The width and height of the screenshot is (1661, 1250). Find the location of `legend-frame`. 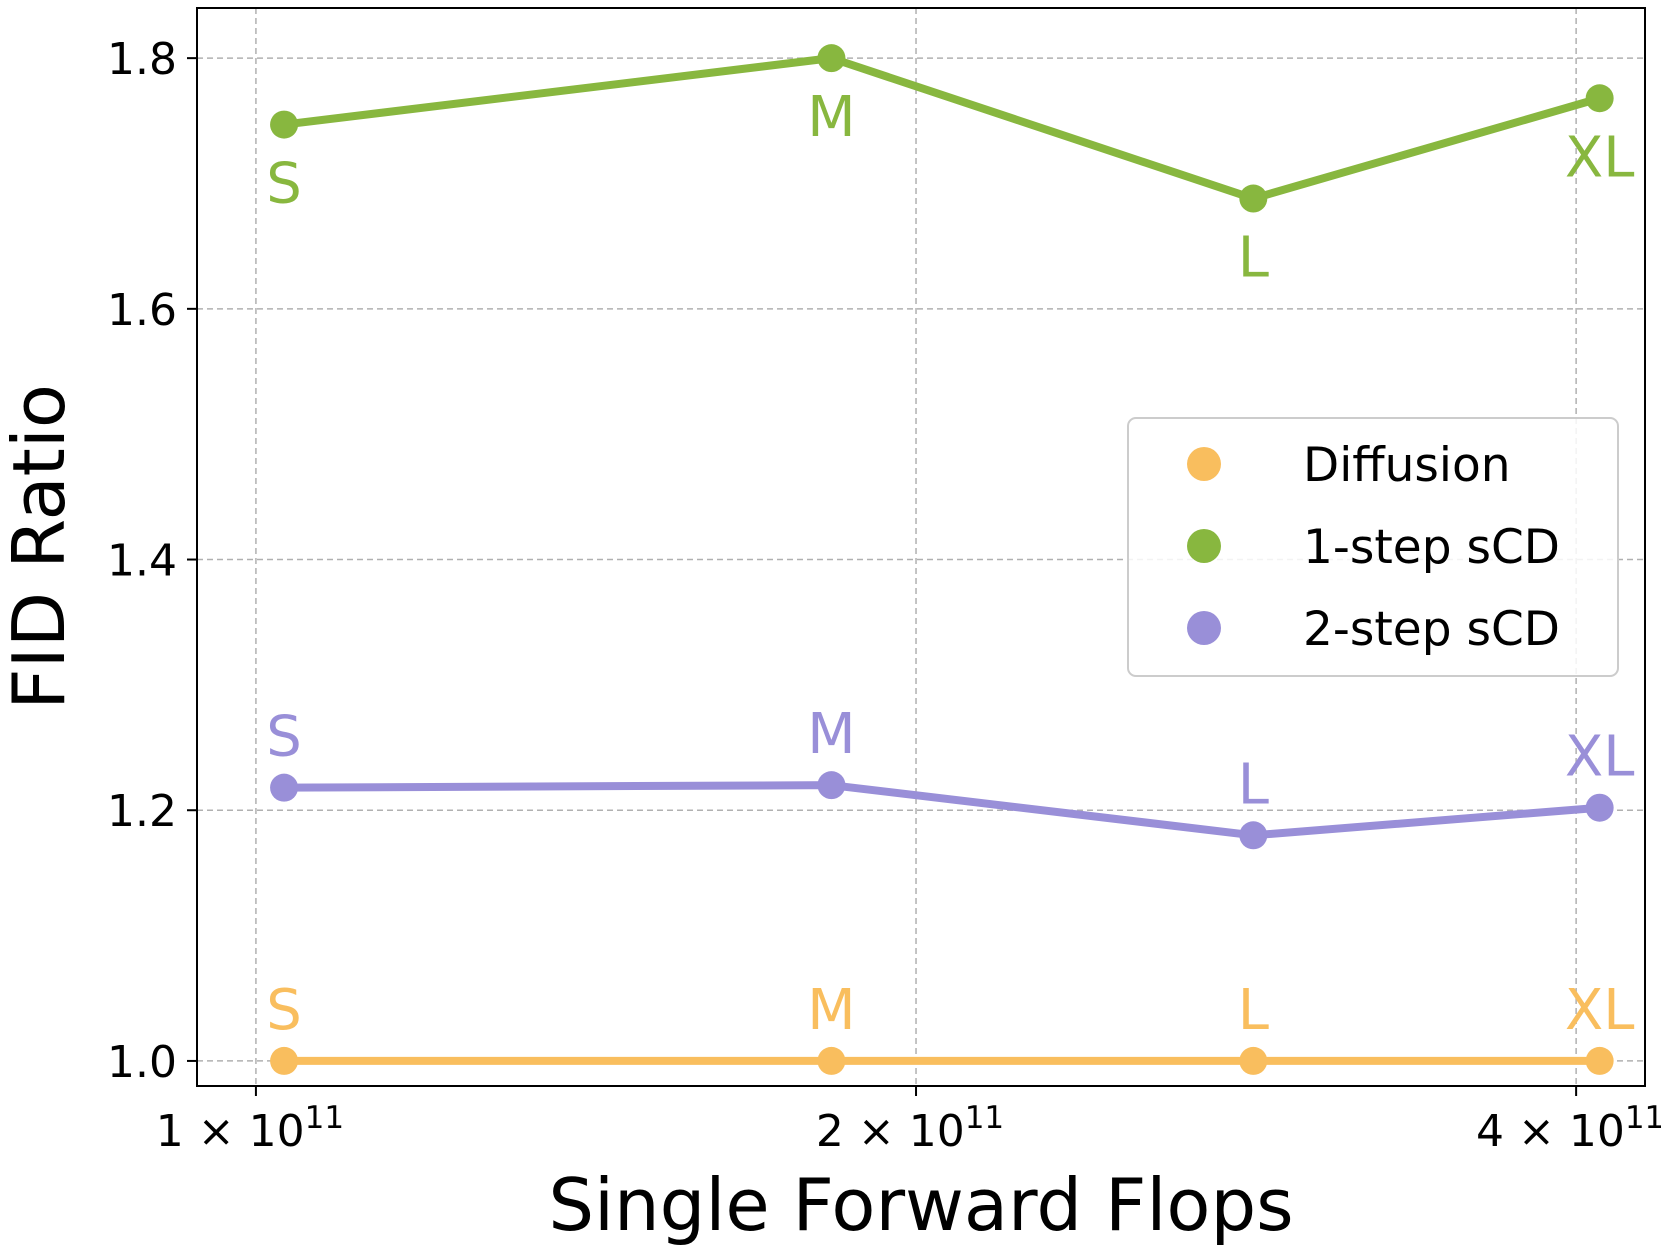

legend-frame is located at coordinates (1373, 547).